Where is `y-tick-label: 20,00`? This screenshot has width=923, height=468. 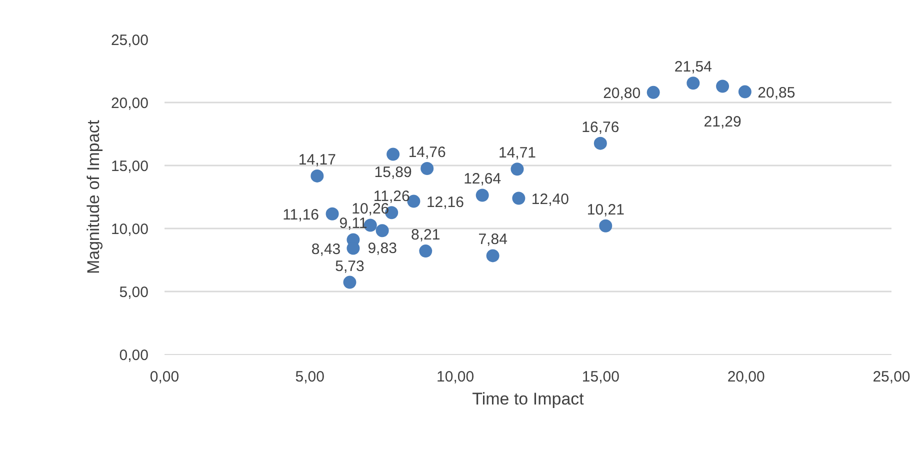
y-tick-label: 20,00 is located at coordinates (129, 103).